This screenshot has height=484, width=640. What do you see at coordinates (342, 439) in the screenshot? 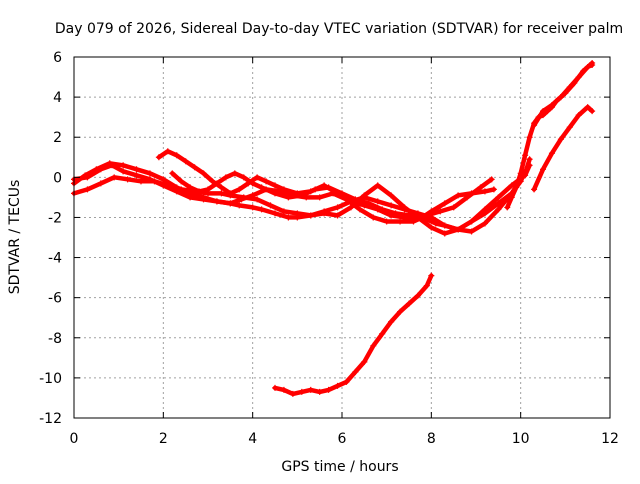
I see `x-tick-label: 6` at bounding box center [342, 439].